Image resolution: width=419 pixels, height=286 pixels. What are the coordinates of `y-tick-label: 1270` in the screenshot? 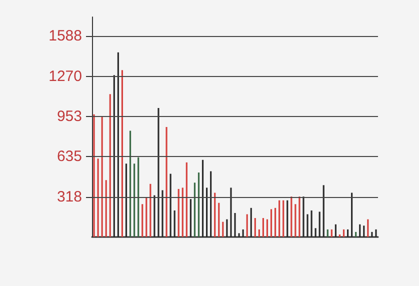 It's located at (65, 76).